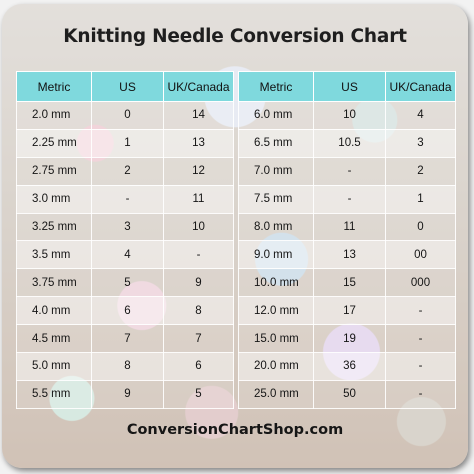 Image resolution: width=474 pixels, height=474 pixels. What do you see at coordinates (127, 171) in the screenshot?
I see `us-cell: 2` at bounding box center [127, 171].